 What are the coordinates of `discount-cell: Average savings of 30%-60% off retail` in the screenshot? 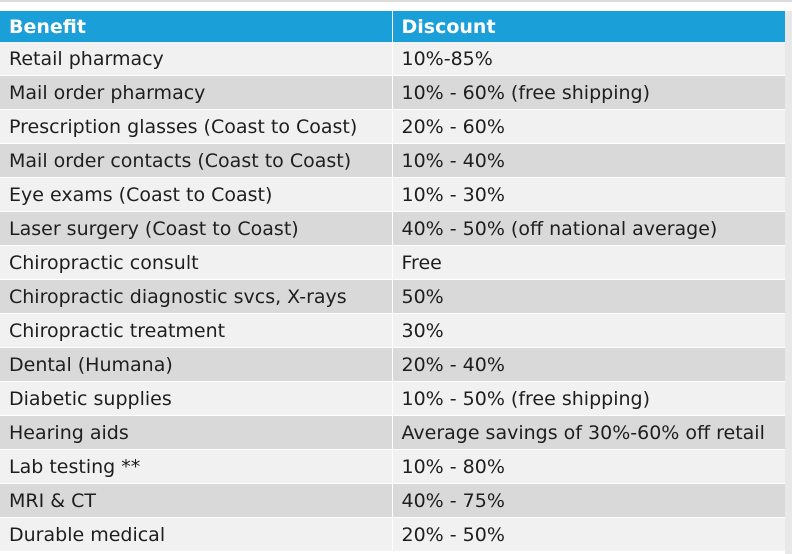 It's located at (589, 432).